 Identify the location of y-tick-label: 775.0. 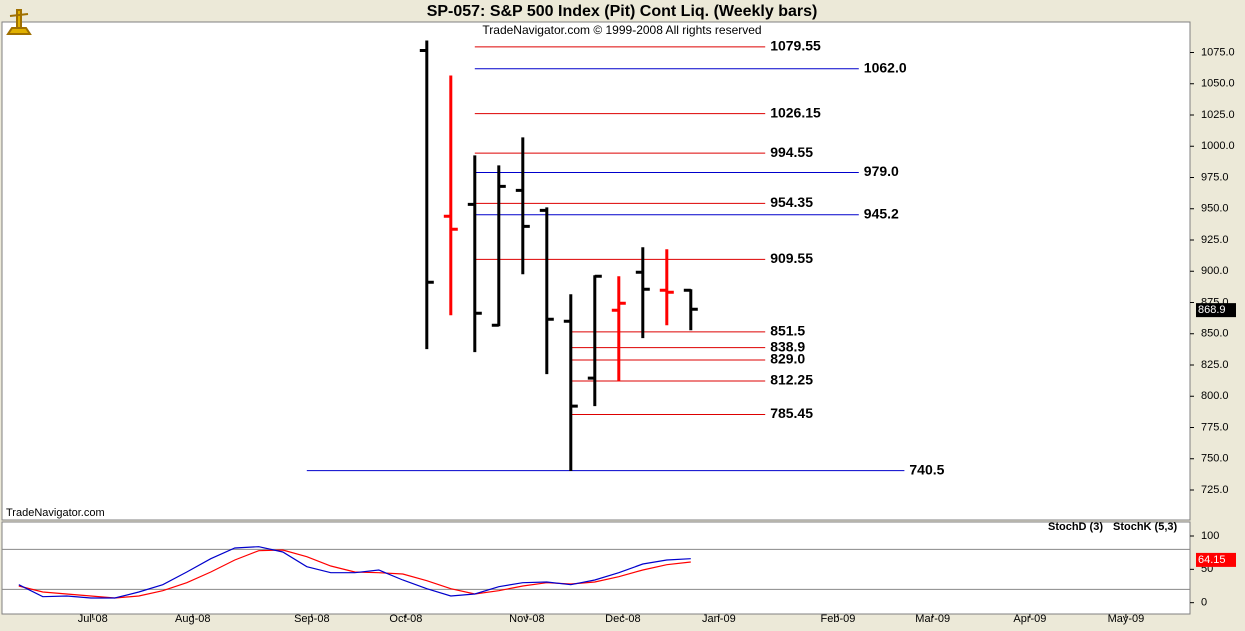
(1215, 427).